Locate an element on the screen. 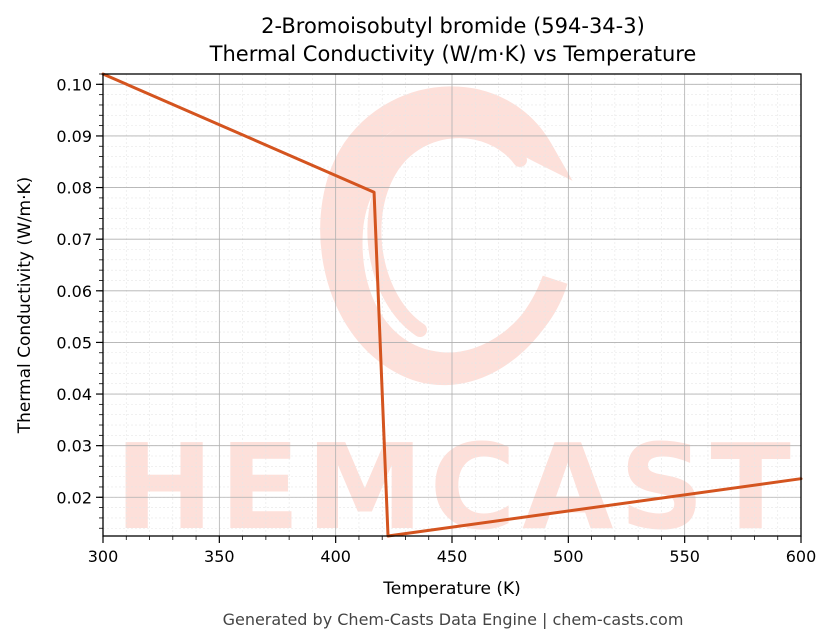 The height and width of the screenshot is (644, 836). watermark-swirl is located at coordinates (446, 236).